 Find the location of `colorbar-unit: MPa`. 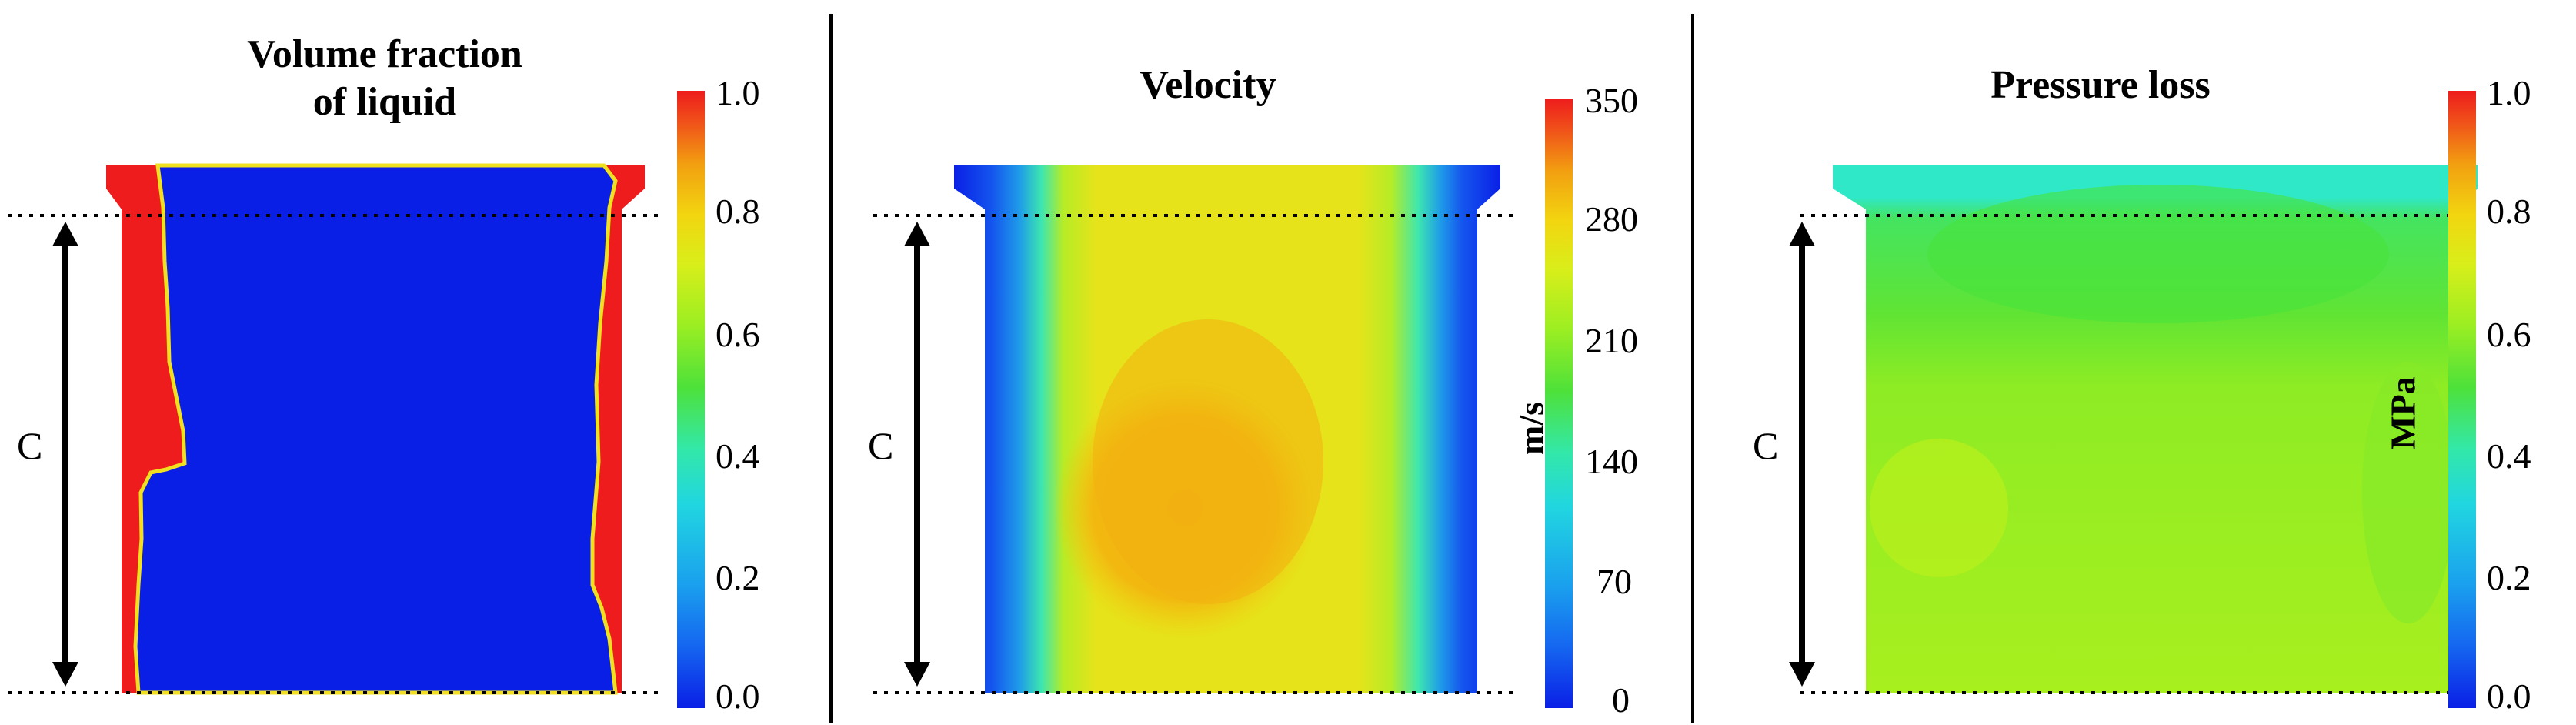

colorbar-unit: MPa is located at coordinates (2403, 412).